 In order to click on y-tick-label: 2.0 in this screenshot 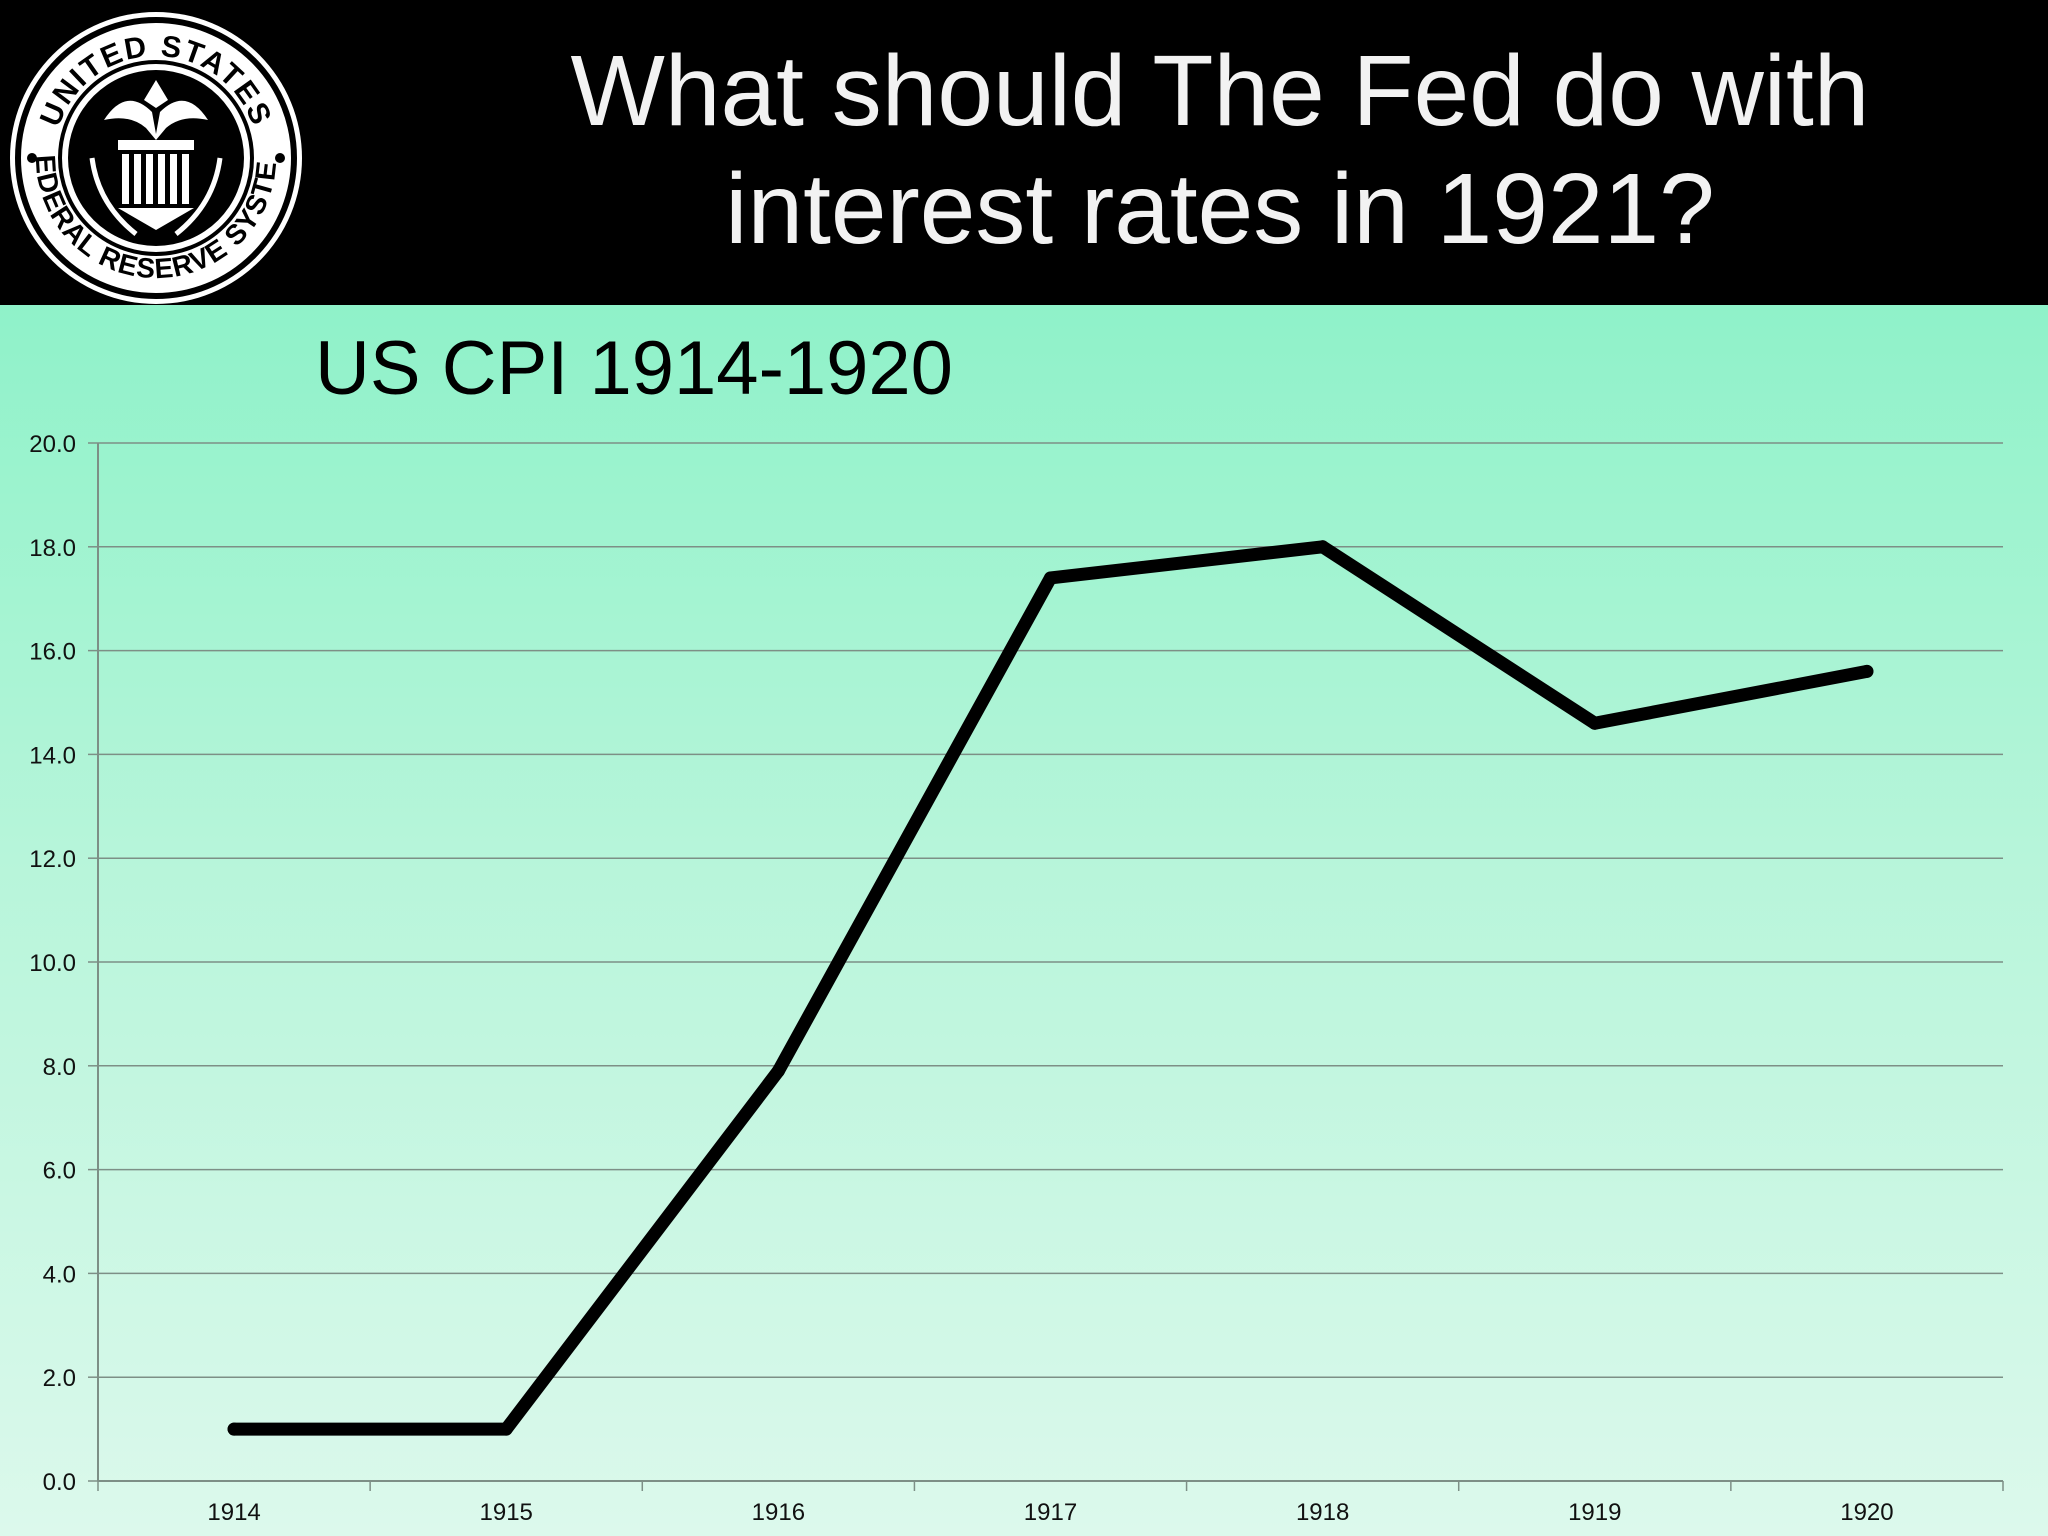, I will do `click(59, 1378)`.